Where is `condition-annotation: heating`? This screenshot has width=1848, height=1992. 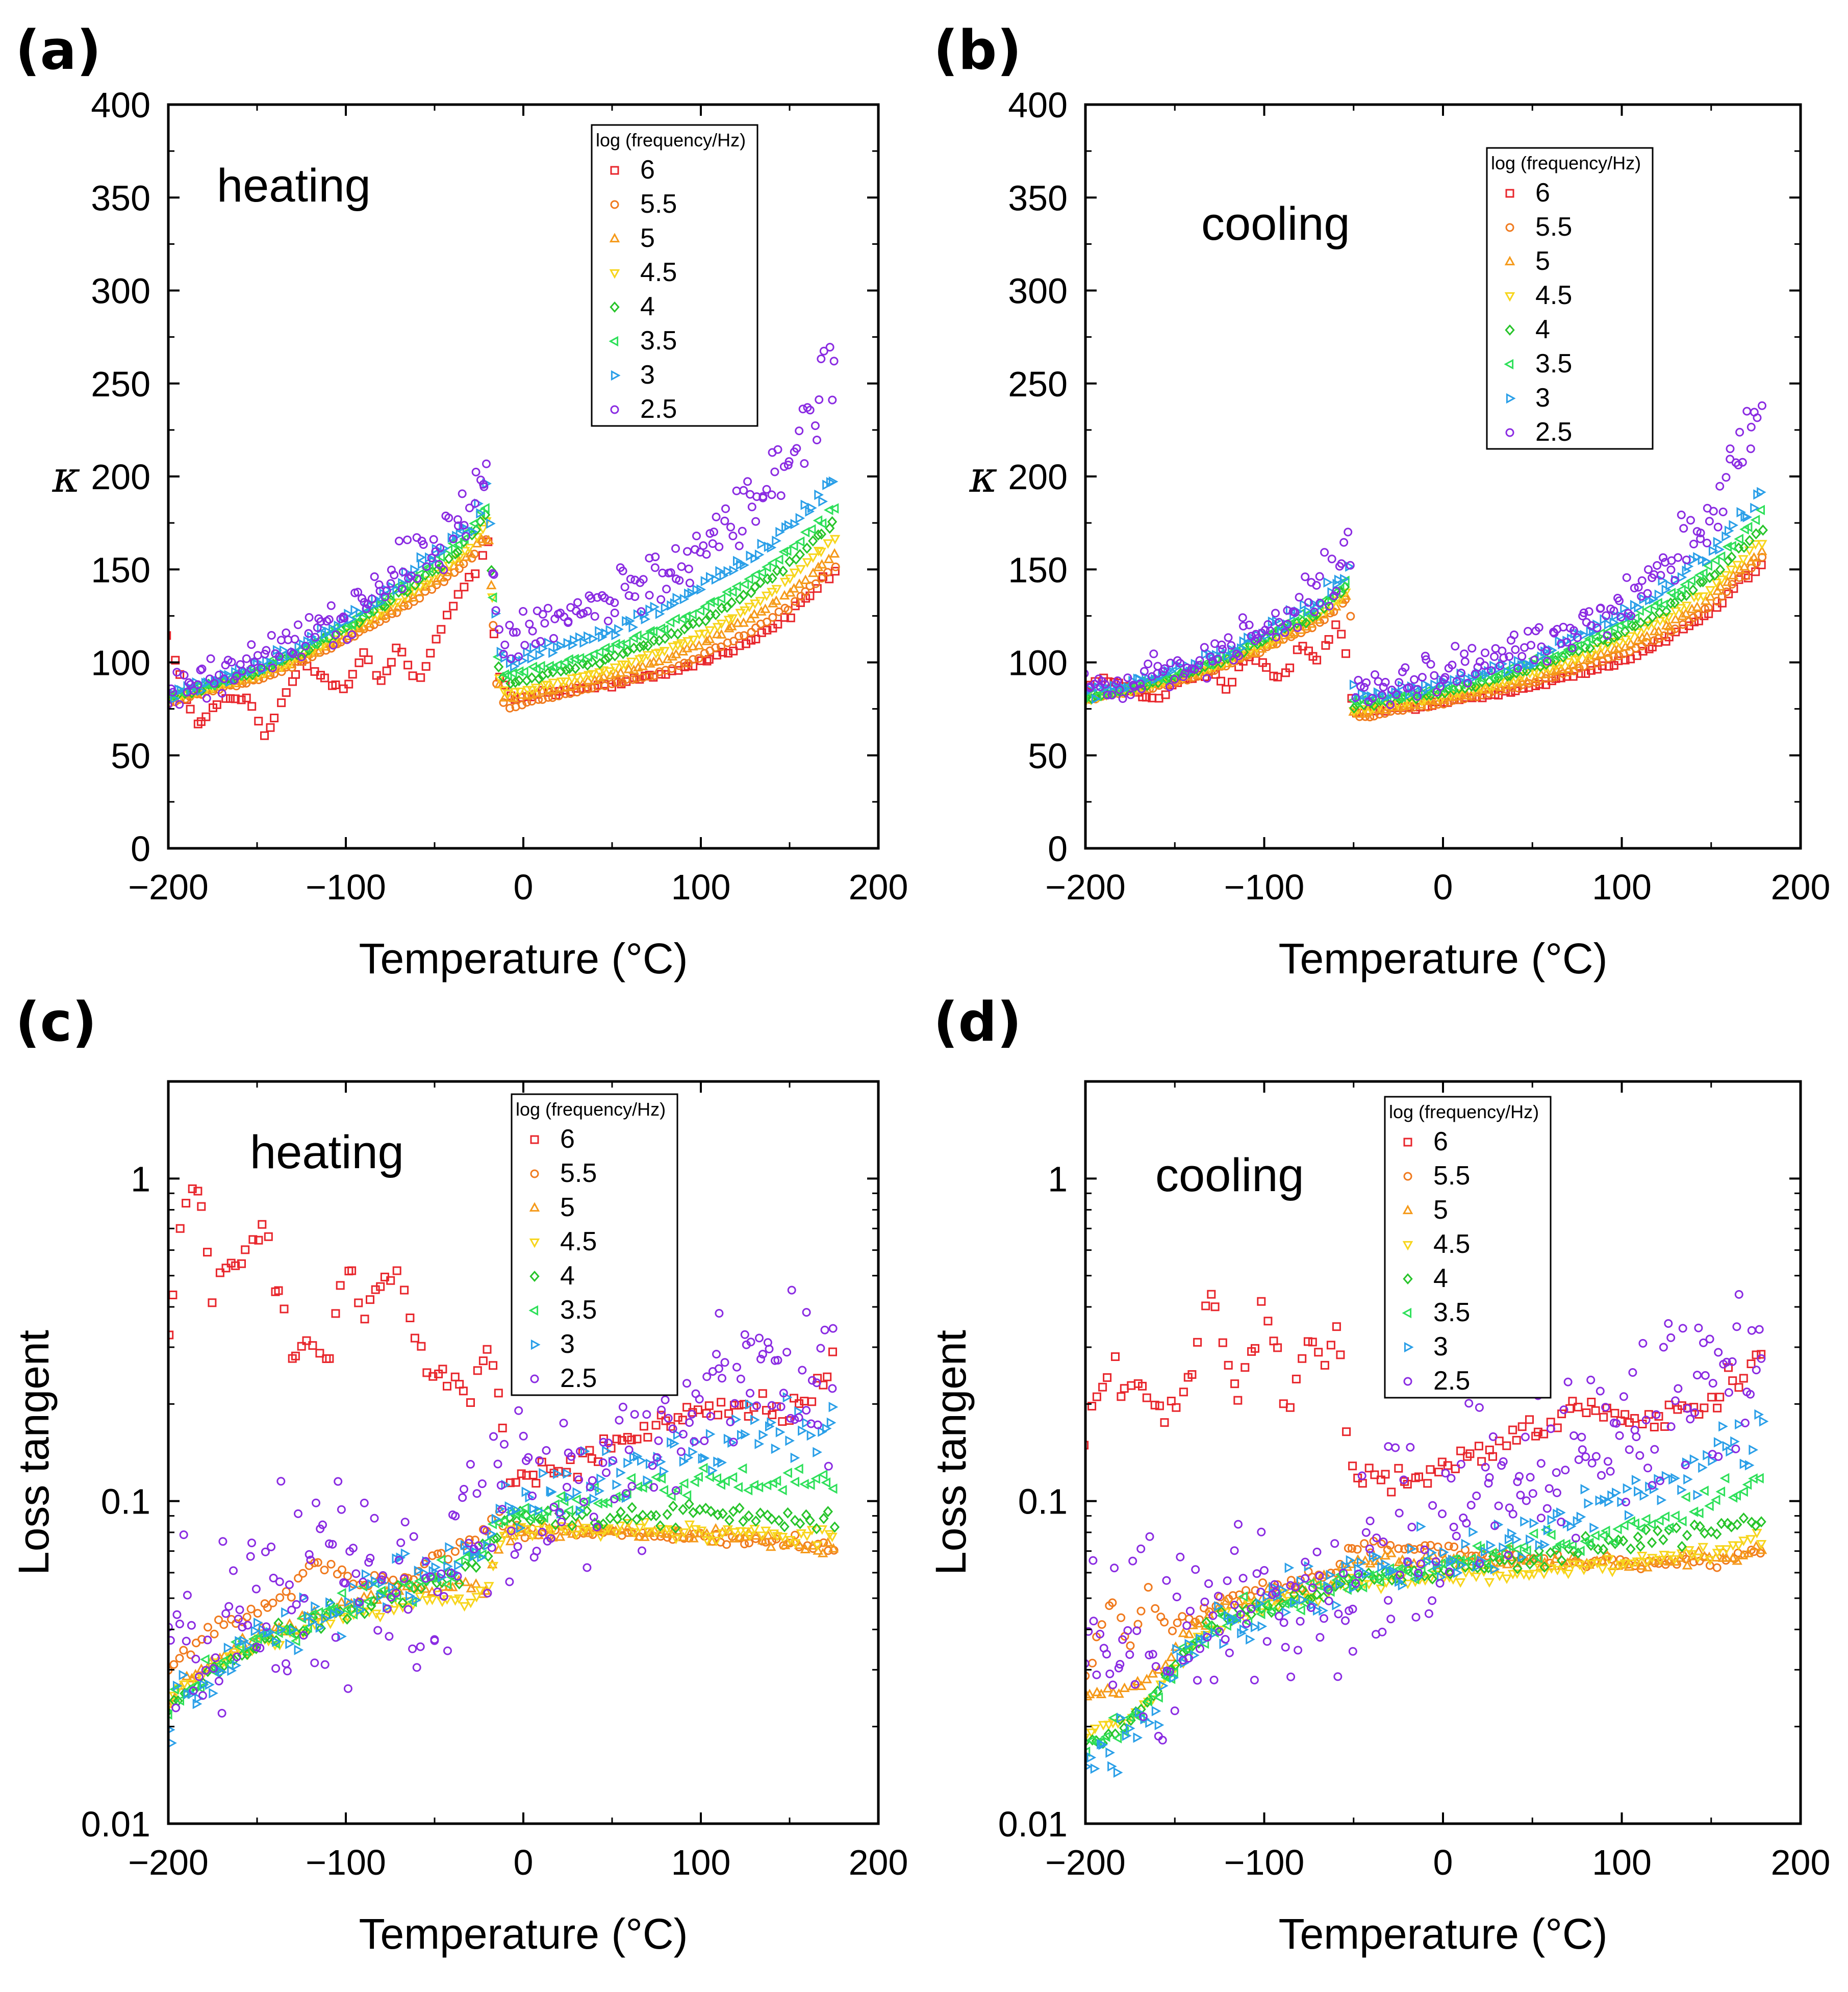
condition-annotation: heating is located at coordinates (327, 1152).